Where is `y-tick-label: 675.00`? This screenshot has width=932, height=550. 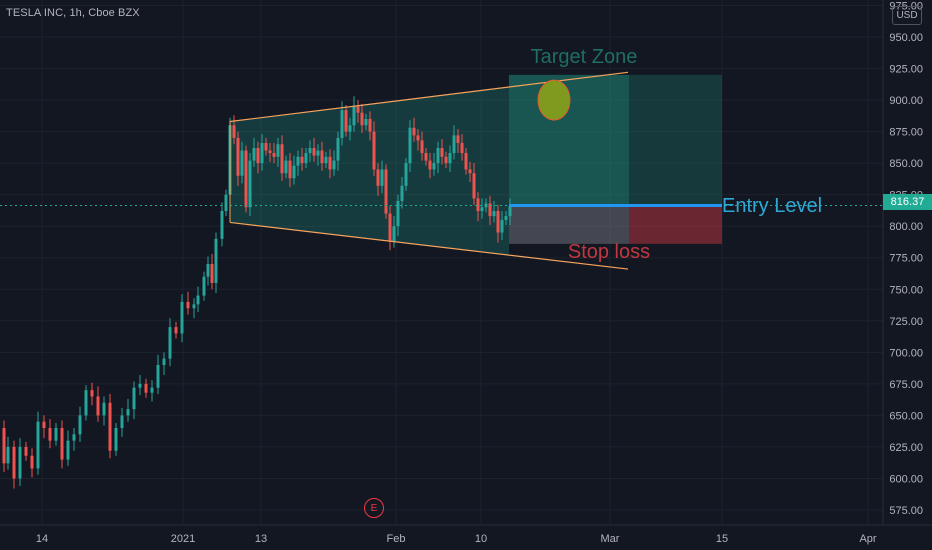
y-tick-label: 675.00 is located at coordinates (906, 385).